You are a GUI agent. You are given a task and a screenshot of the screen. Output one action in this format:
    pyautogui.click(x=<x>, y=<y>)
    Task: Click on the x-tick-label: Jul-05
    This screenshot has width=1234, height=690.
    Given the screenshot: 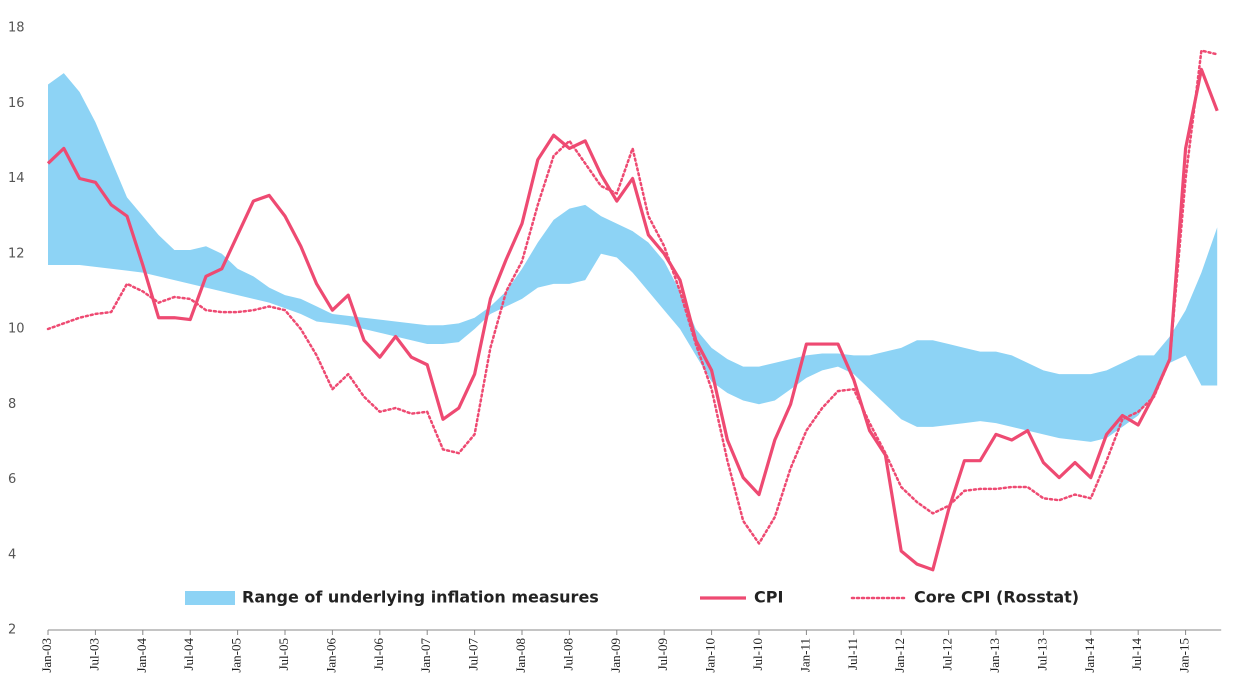 What is the action you would take?
    pyautogui.click(x=283, y=654)
    